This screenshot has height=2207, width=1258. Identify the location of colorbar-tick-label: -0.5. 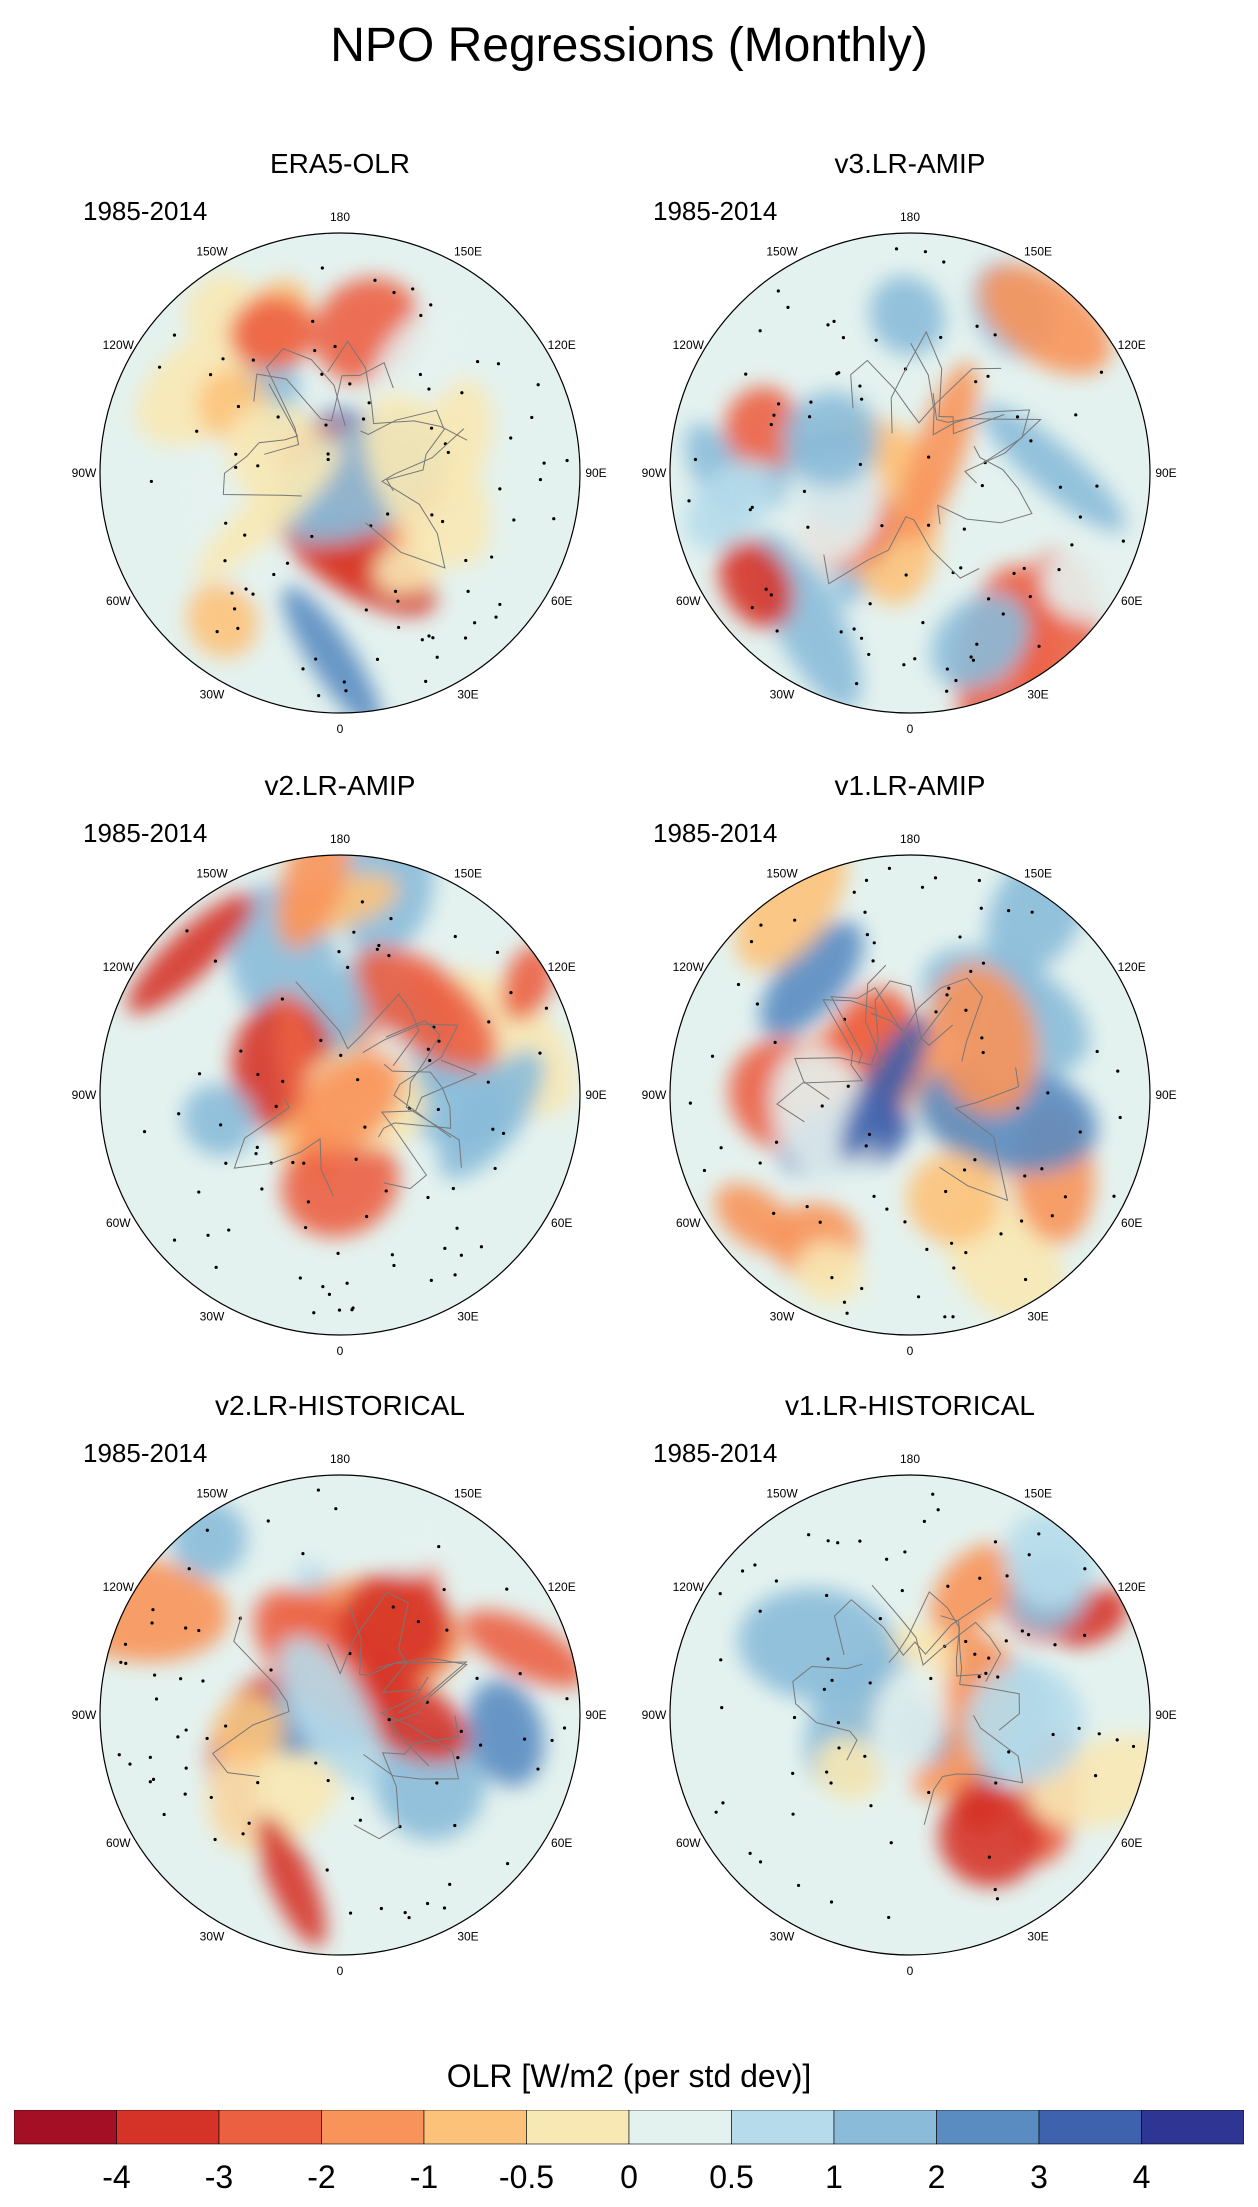
(526, 2177).